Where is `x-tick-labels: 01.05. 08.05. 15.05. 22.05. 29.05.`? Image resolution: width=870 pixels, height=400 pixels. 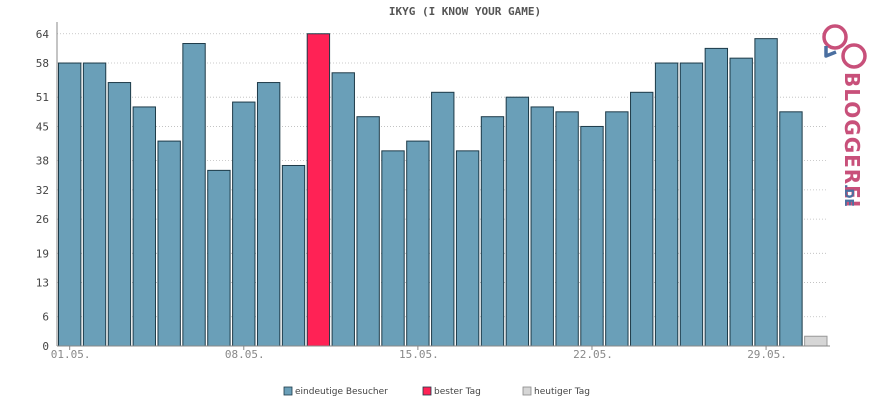 x-tick-labels: 01.05. 08.05. 15.05. 22.05. 29.05. is located at coordinates (419, 353).